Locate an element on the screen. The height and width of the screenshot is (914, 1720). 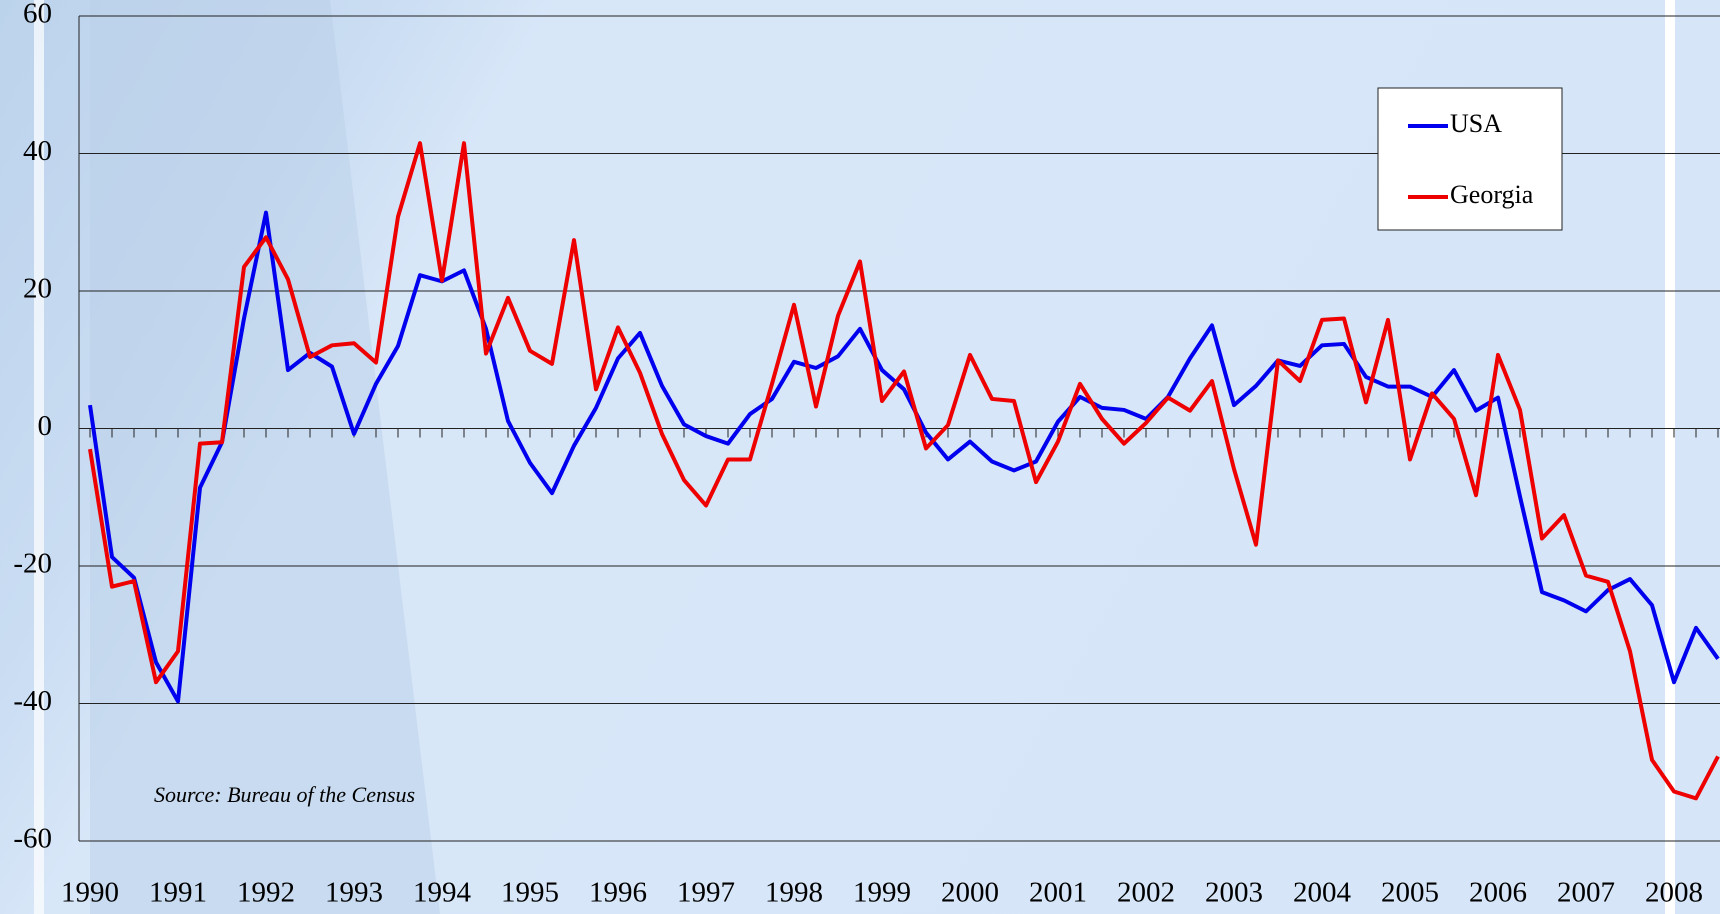
y-tick-label: 40 is located at coordinates (37, 151).